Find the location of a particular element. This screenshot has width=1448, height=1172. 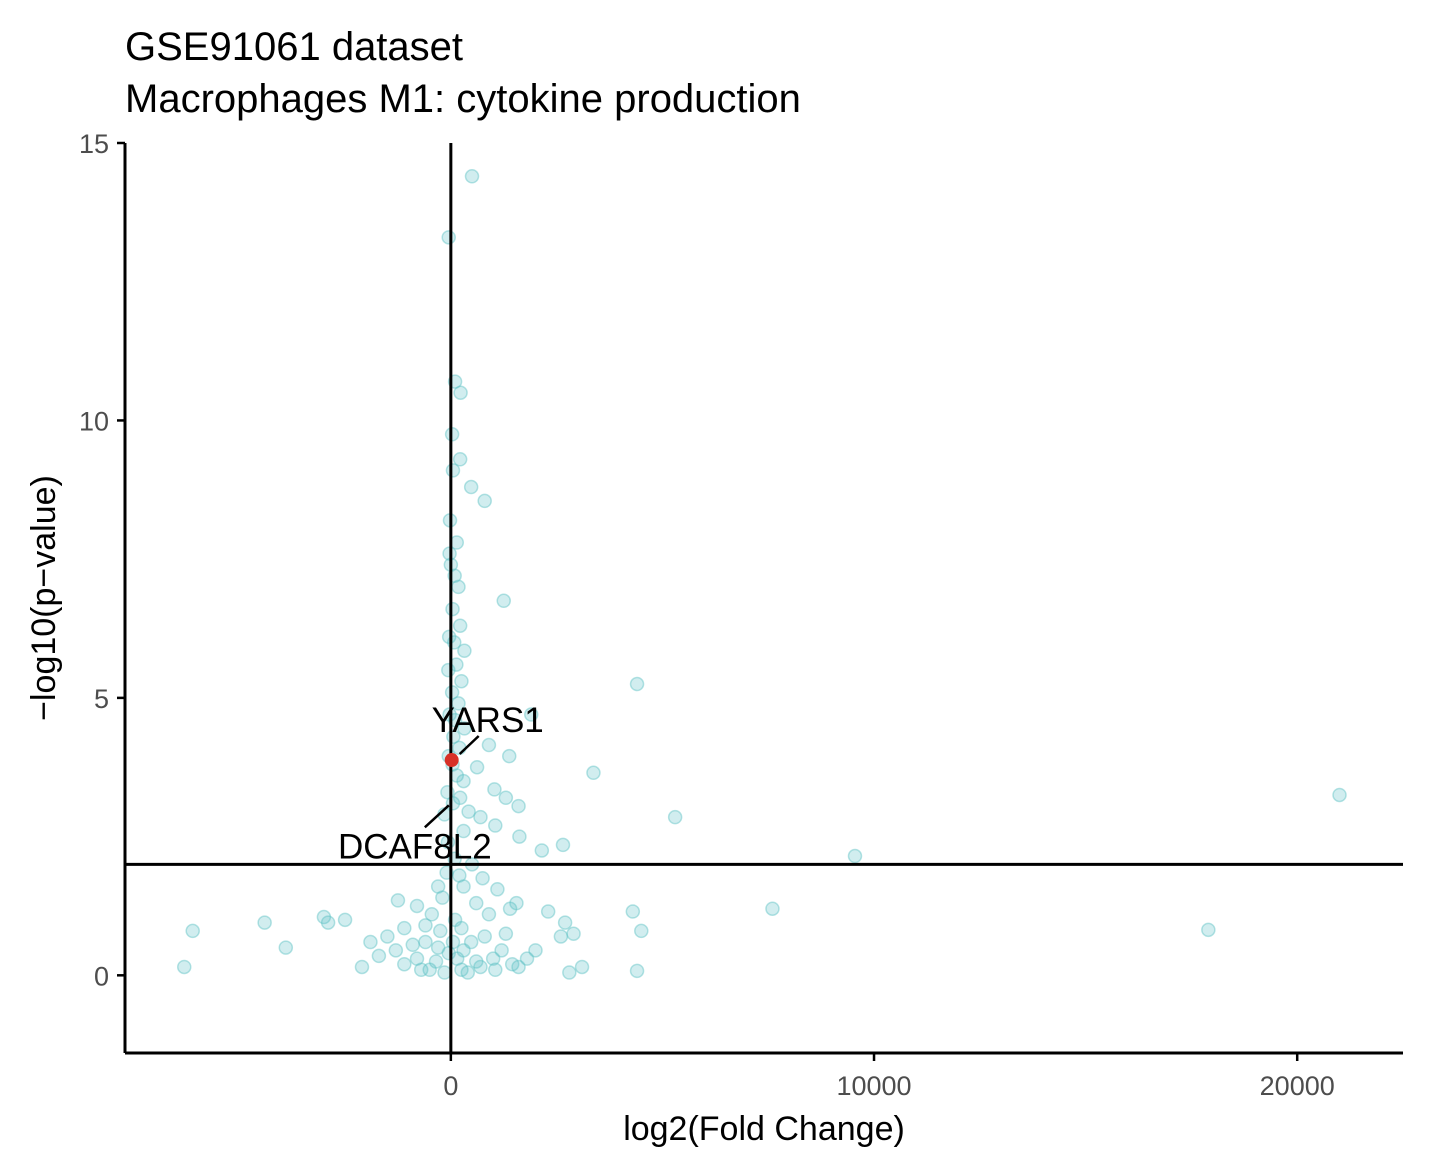

x-axis-title: log2(Fold Change) is located at coordinates (764, 1129).